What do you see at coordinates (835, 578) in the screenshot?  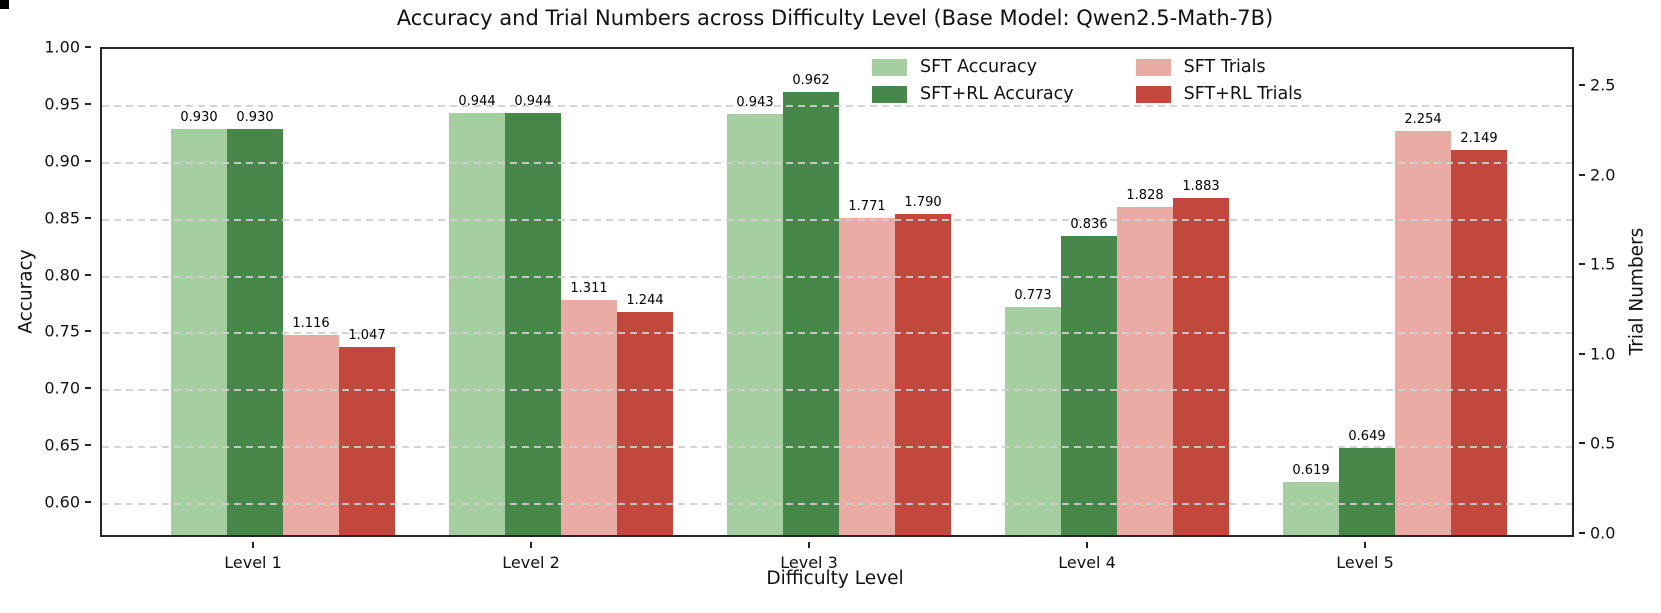 I see `x-axis-label: Difficulty Level` at bounding box center [835, 578].